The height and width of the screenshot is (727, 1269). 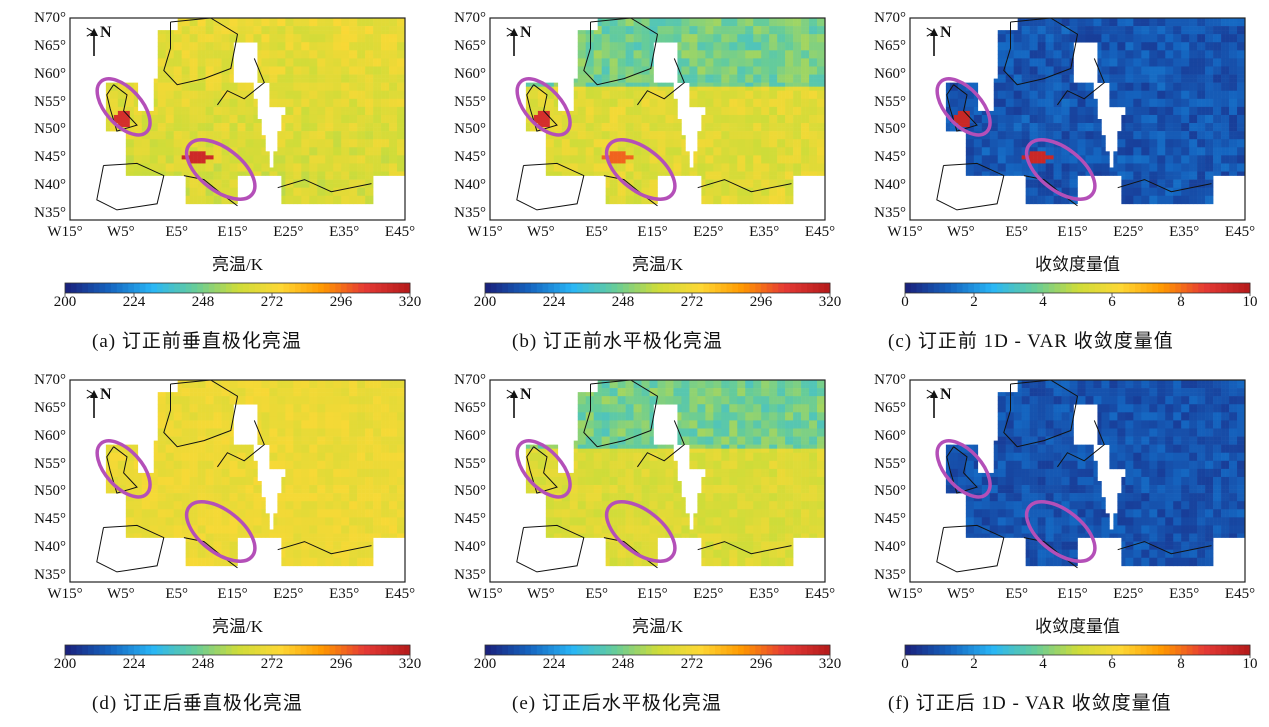 What do you see at coordinates (470, 491) in the screenshot?
I see `lat-label: N50°` at bounding box center [470, 491].